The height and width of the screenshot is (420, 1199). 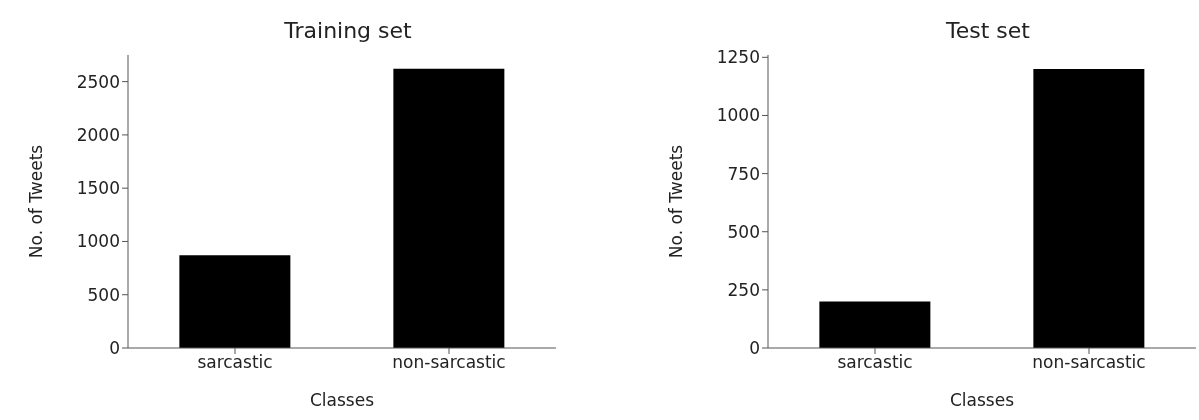 What do you see at coordinates (98, 134) in the screenshot?
I see `y-tick-label: 2000` at bounding box center [98, 134].